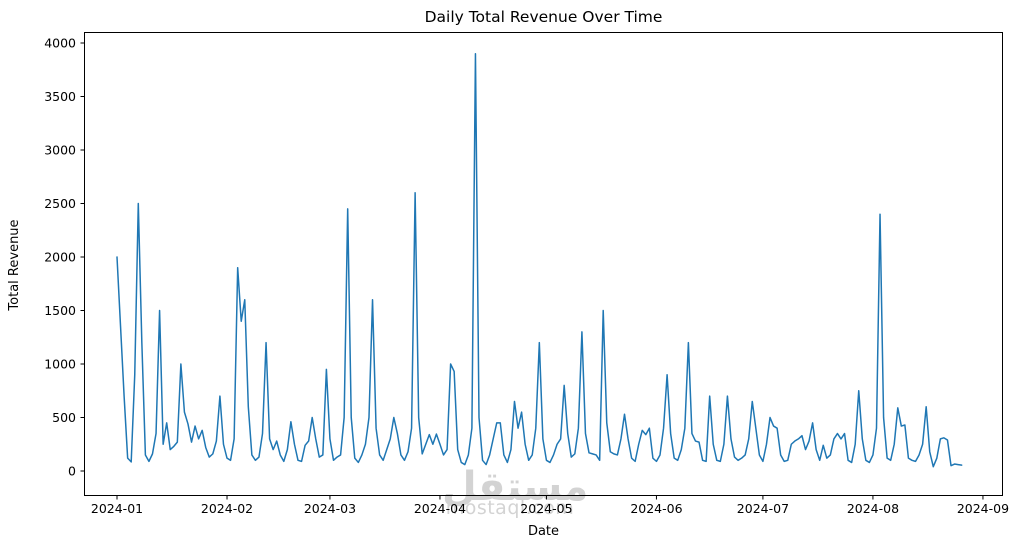 This screenshot has width=1018, height=547. What do you see at coordinates (510, 508) in the screenshot?
I see `watermark-url: mostaql.com` at bounding box center [510, 508].